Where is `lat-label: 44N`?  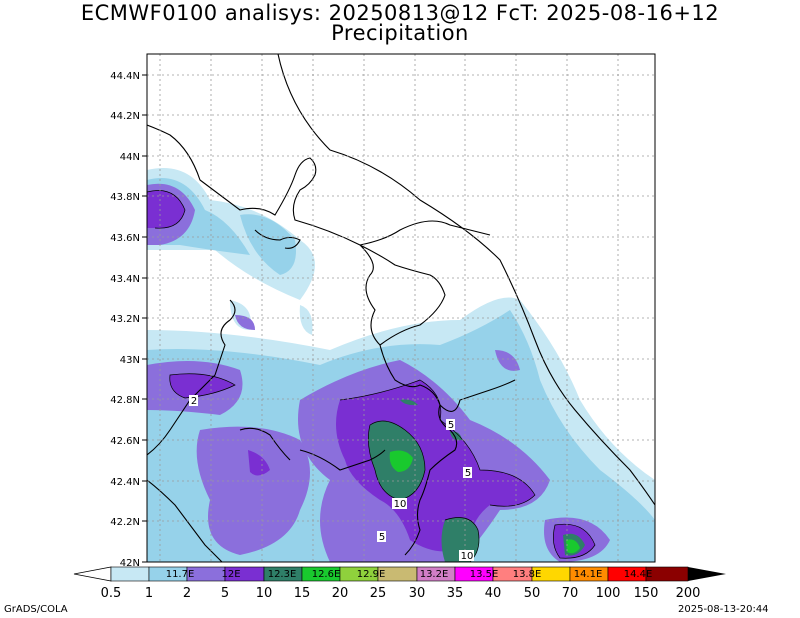
lat-label: 44N is located at coordinates (130, 157).